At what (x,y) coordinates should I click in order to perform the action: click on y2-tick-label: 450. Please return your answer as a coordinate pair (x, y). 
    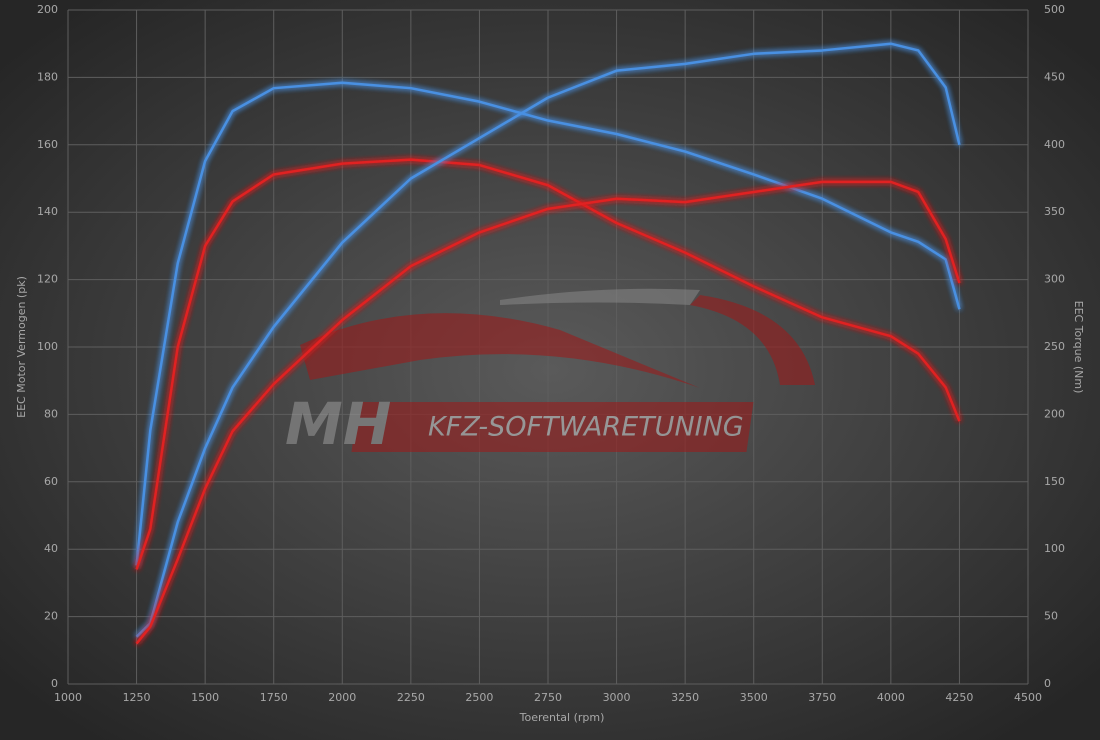
    Looking at the image, I should click on (1054, 76).